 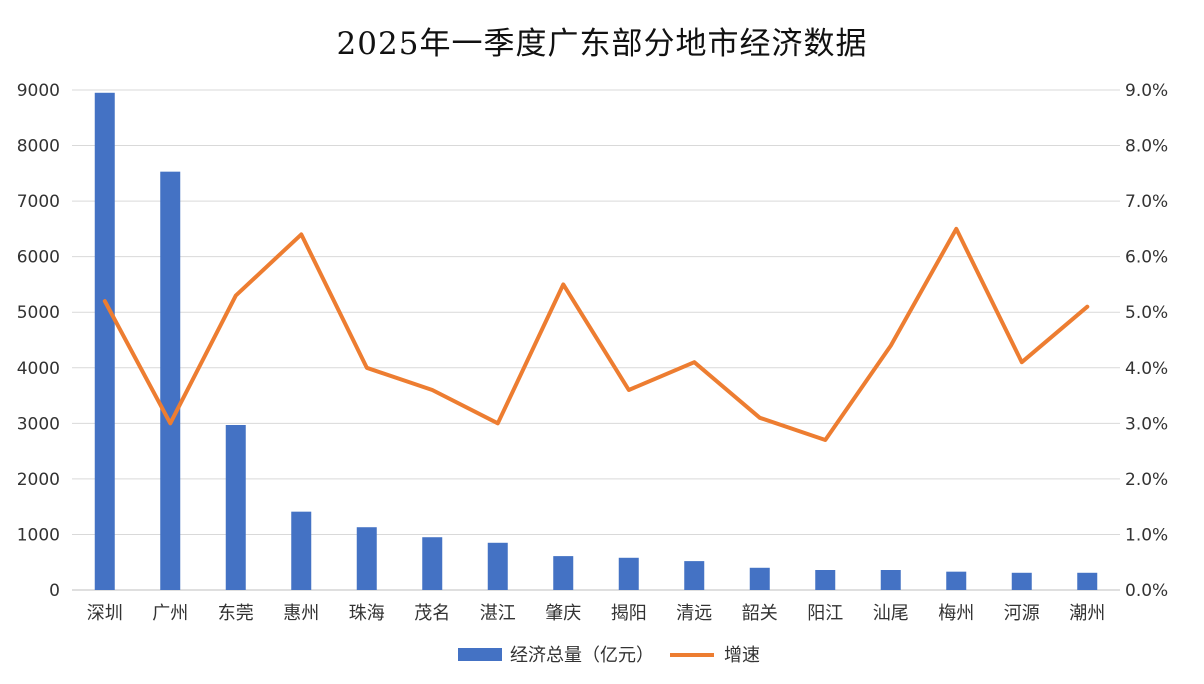 I want to click on y-left-tick-label: 0, so click(x=54, y=591).